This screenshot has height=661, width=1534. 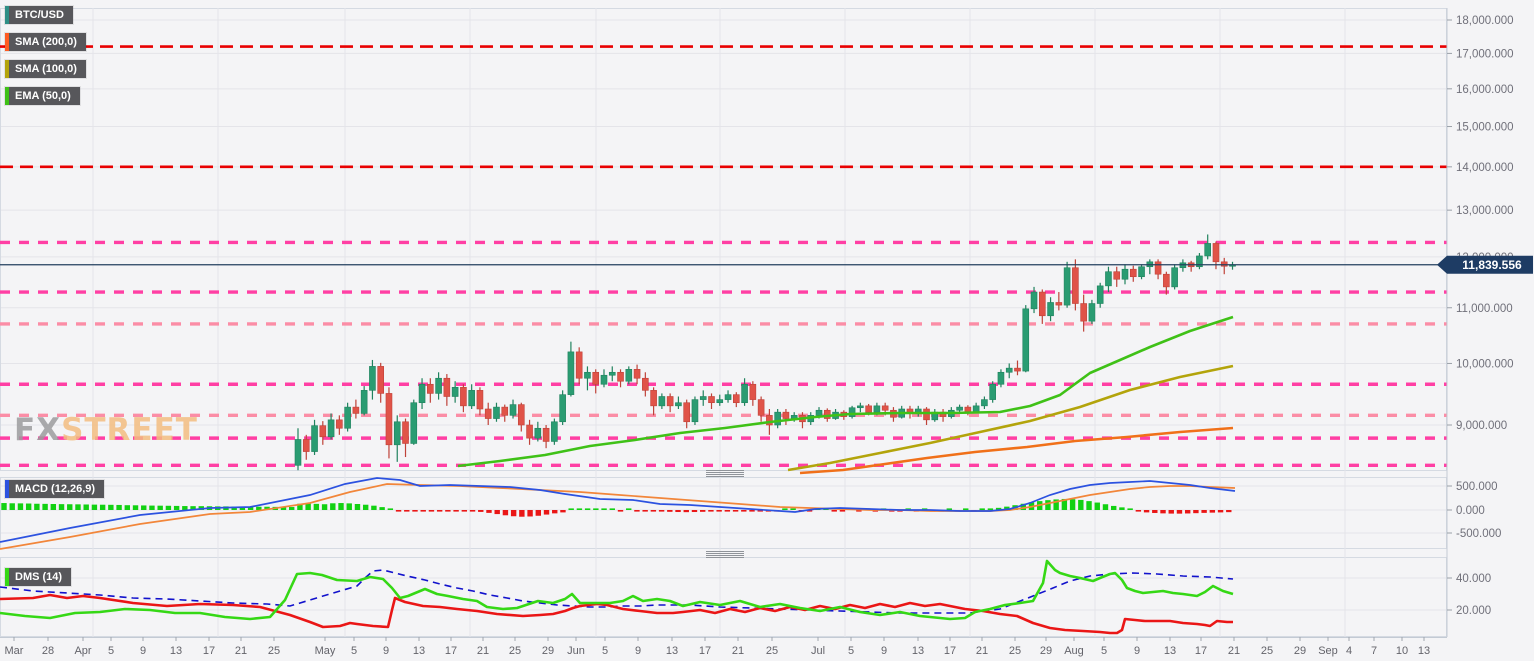 I want to click on price-axis-label: 14,000.000, so click(x=1485, y=168).